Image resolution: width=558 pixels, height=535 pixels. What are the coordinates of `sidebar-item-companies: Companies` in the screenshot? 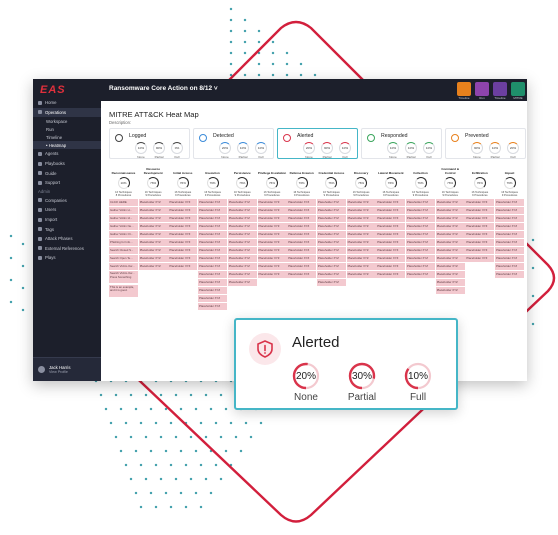 It's located at (67, 201).